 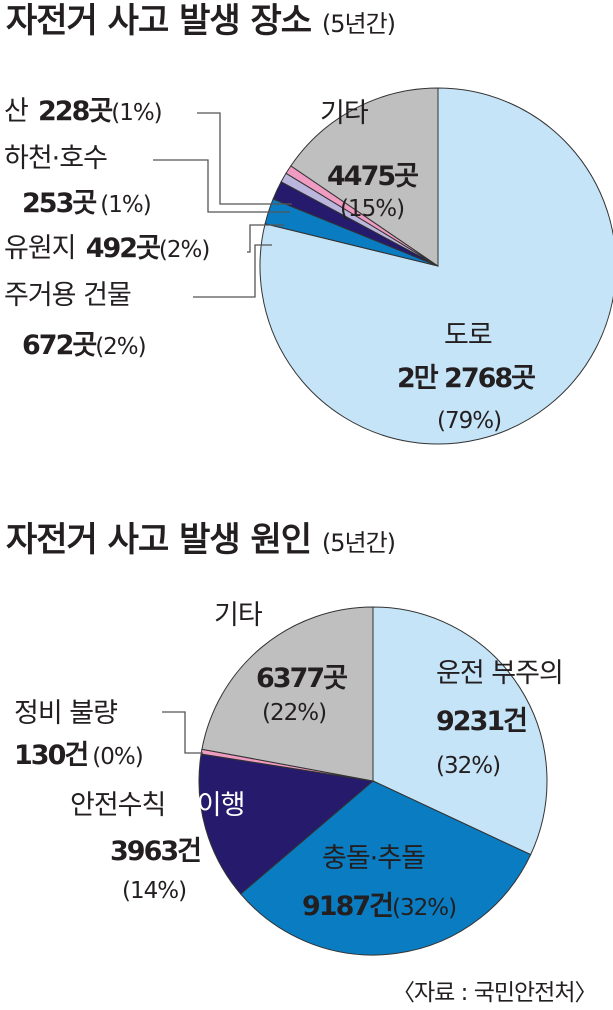 What do you see at coordinates (51, 755) in the screenshot?
I see `slice-value: 130건` at bounding box center [51, 755].